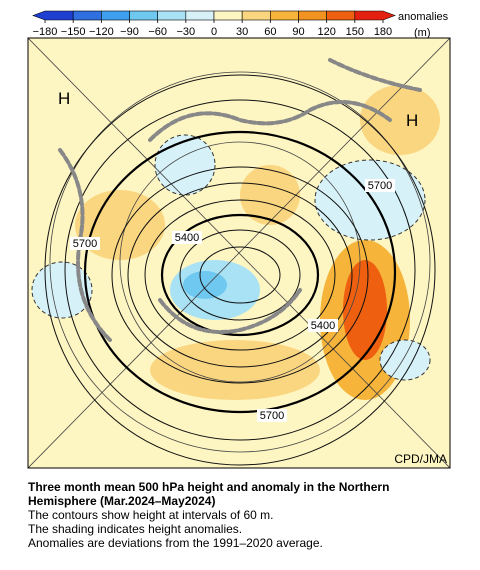 Image resolution: width=480 pixels, height=570 pixels. What do you see at coordinates (242, 32) in the screenshot?
I see `colorbar-tick-label: 30` at bounding box center [242, 32].